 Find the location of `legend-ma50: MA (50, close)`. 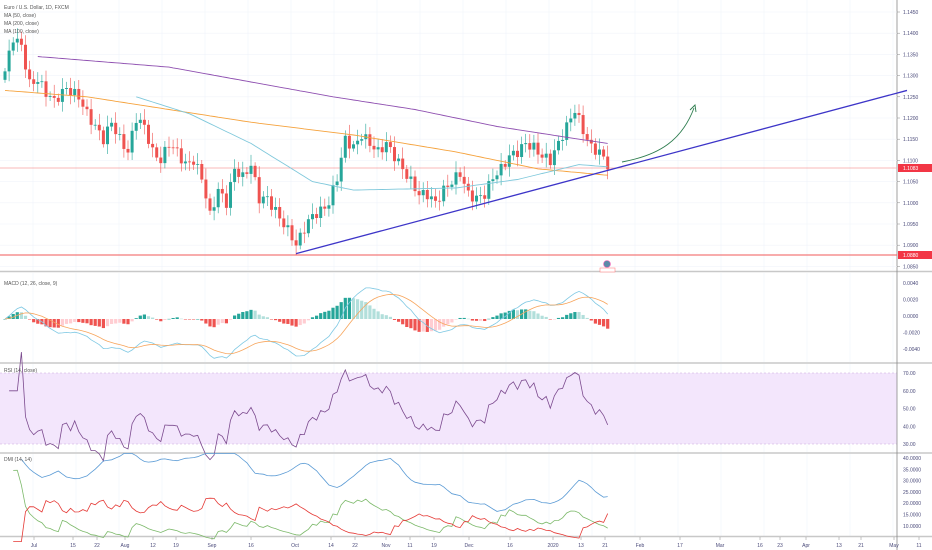

legend-ma50: MA (50, close) is located at coordinates (20, 16).